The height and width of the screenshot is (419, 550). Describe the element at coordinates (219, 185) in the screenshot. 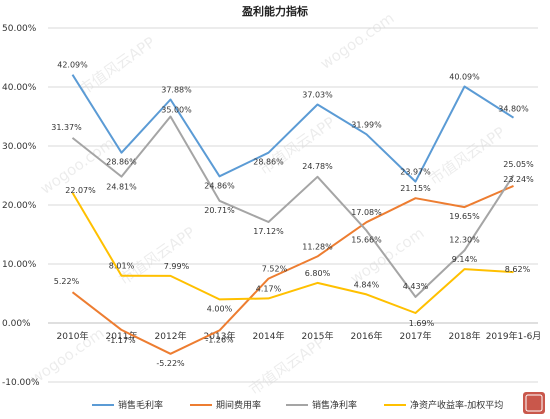

I see `data-label: 24.86%` at that location.